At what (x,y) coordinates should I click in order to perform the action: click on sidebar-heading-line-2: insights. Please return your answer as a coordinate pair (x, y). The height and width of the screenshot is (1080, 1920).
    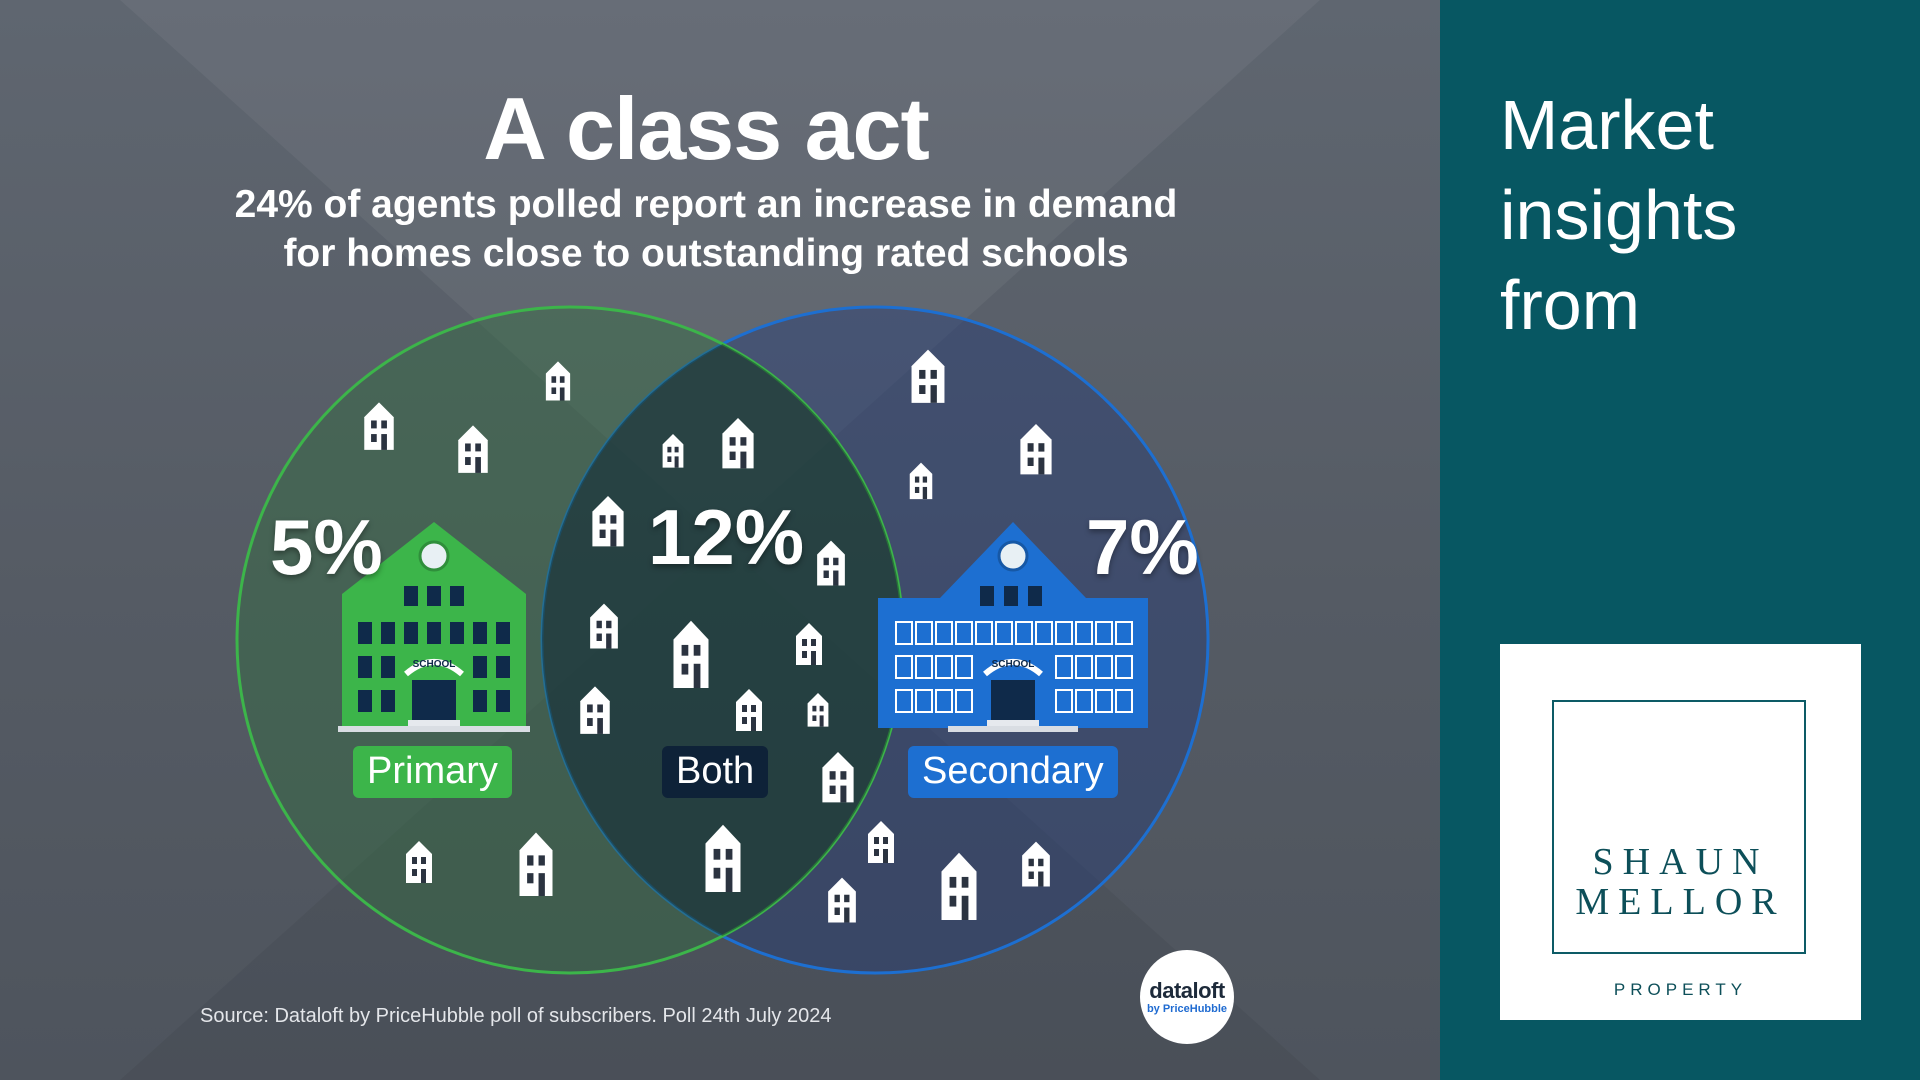
    Looking at the image, I should click on (1619, 215).